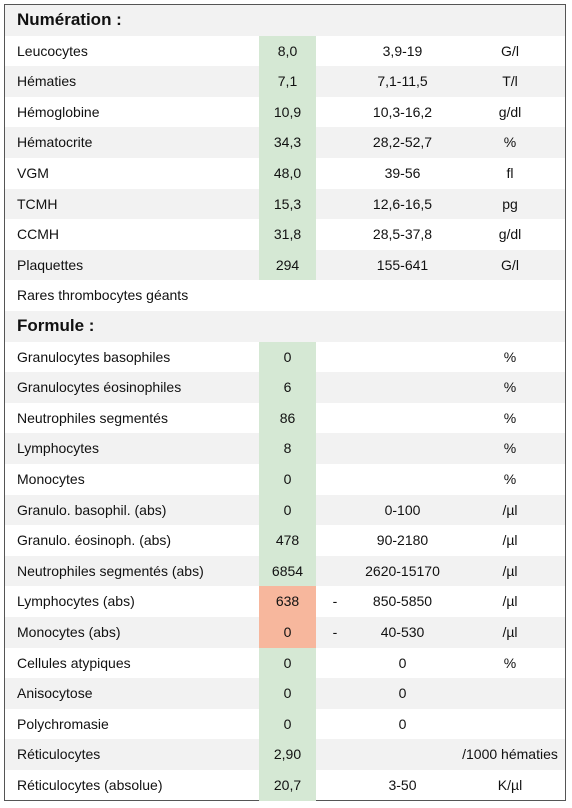 The height and width of the screenshot is (808, 572). What do you see at coordinates (285, 20) in the screenshot?
I see `section-header: Numération :` at bounding box center [285, 20].